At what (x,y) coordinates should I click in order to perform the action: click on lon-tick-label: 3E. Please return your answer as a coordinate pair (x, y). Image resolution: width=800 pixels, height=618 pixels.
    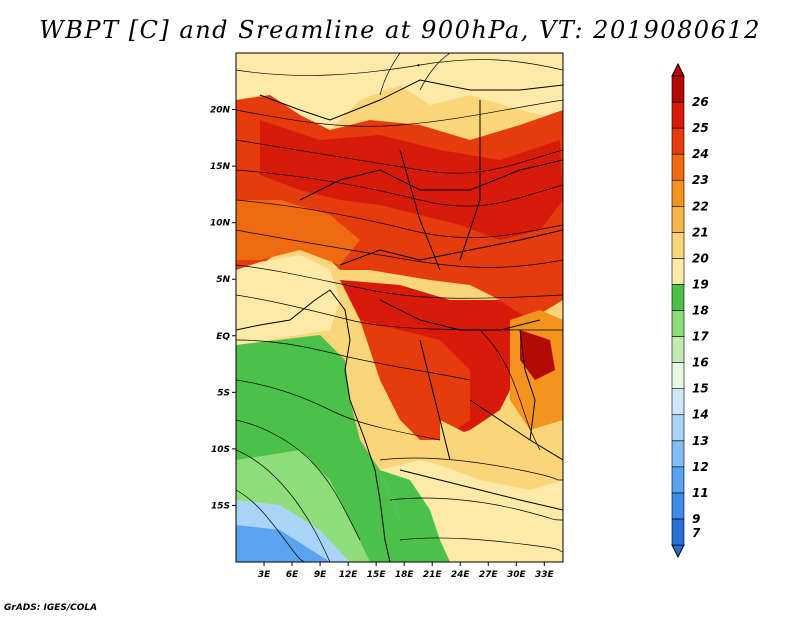
    Looking at the image, I should click on (264, 575).